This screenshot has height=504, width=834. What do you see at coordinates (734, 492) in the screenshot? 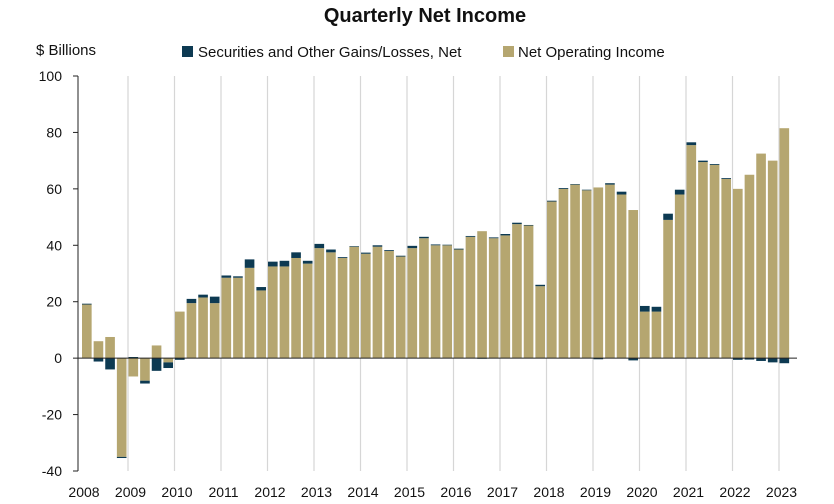
I see `x-tick-label: 2022` at bounding box center [734, 492].